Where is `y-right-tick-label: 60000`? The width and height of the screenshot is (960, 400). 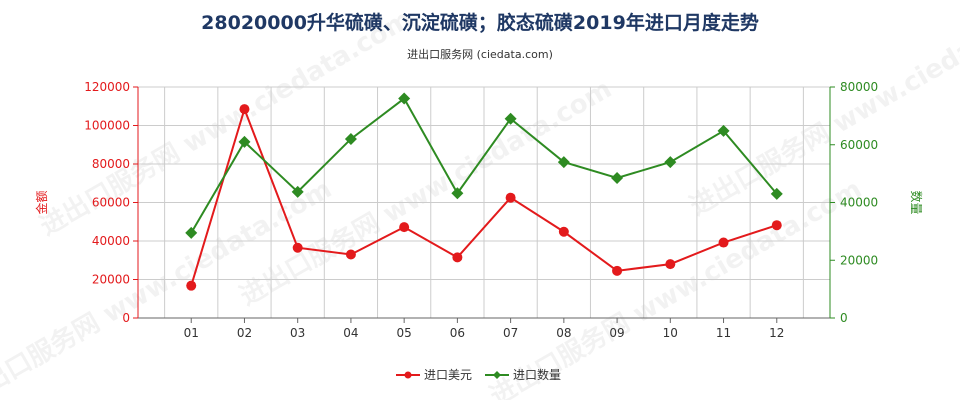
y-right-tick-label: 60000 is located at coordinates (859, 145).